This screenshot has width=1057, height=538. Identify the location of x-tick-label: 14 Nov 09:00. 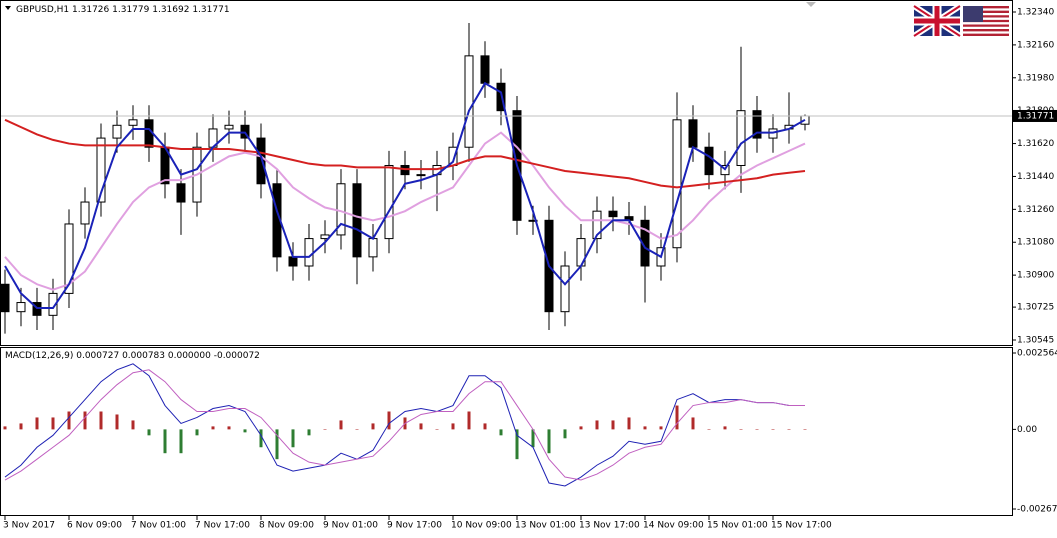
(673, 526).